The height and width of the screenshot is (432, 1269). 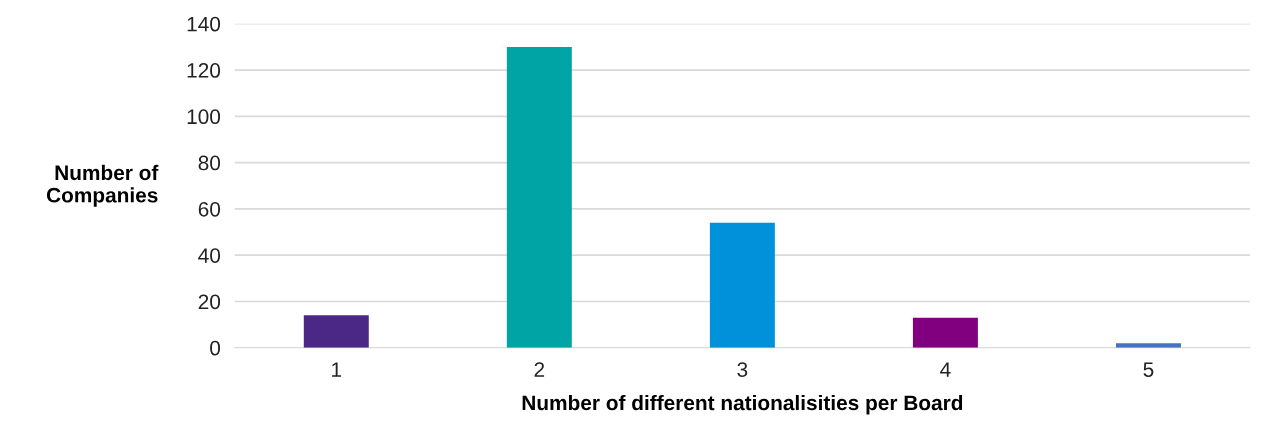 I want to click on x-tick-label: 5, so click(x=1148, y=369).